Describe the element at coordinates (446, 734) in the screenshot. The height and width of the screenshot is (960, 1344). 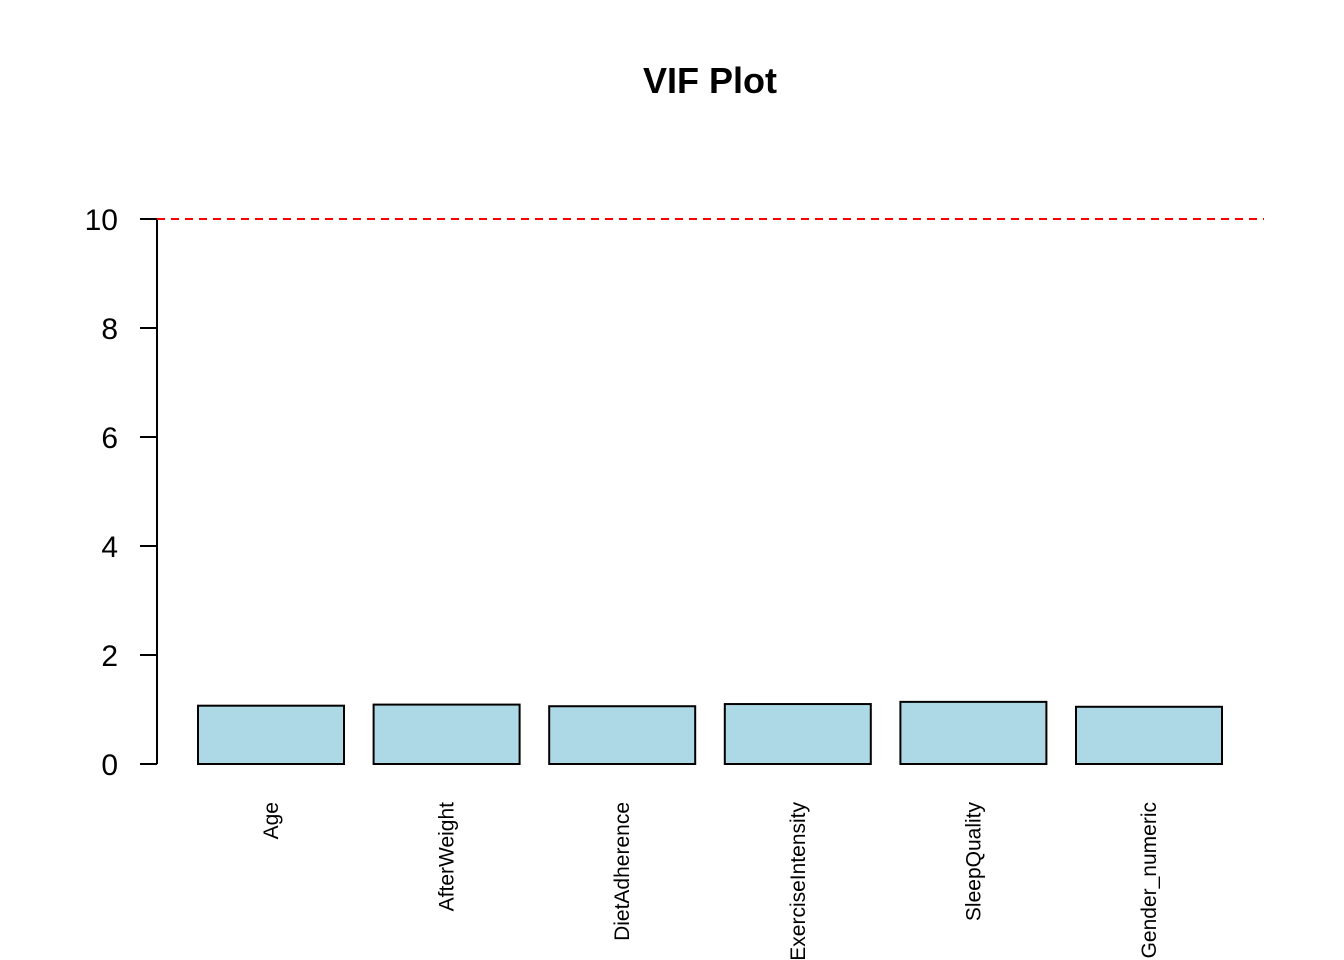
I see `bar-afterweight` at that location.